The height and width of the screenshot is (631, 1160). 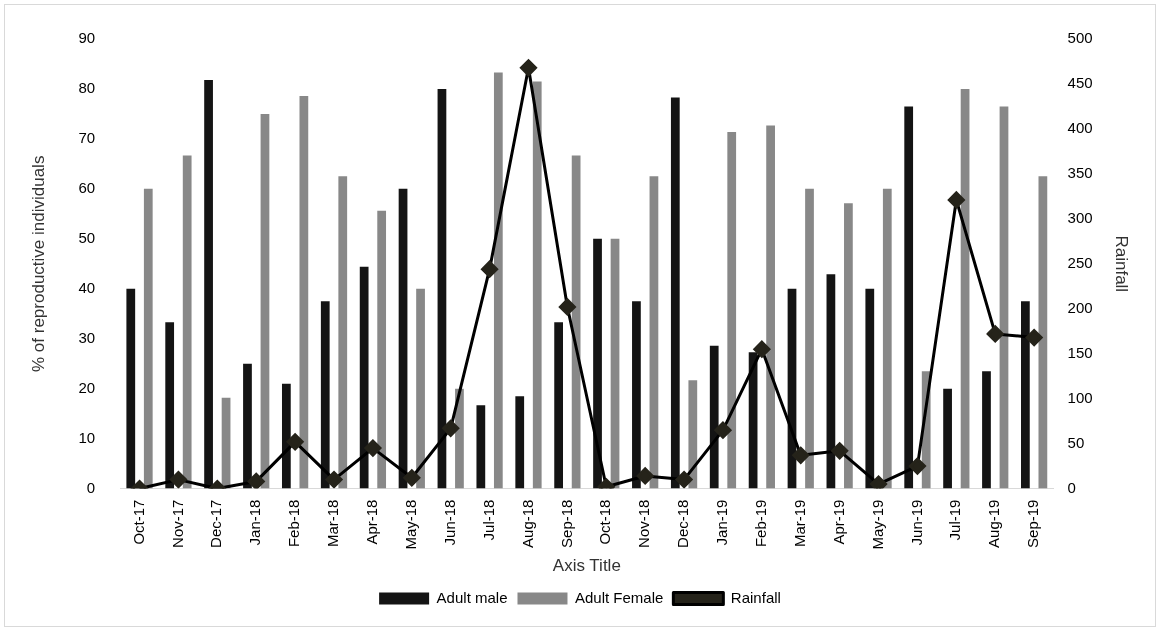 What do you see at coordinates (87, 138) in the screenshot?
I see `y-tick-label: 70` at bounding box center [87, 138].